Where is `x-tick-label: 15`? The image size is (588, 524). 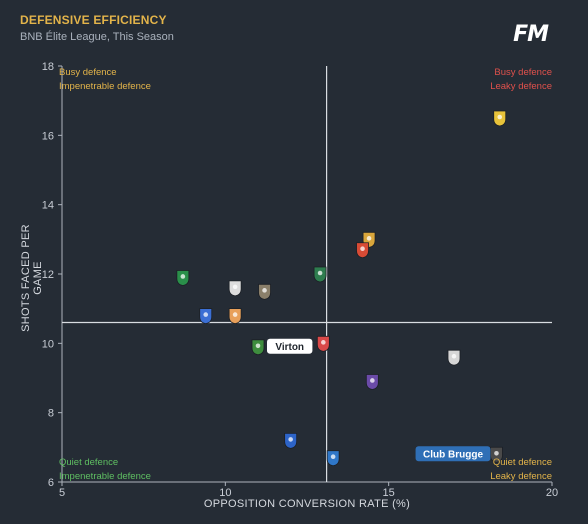 x-tick-label: 15 is located at coordinates (389, 493).